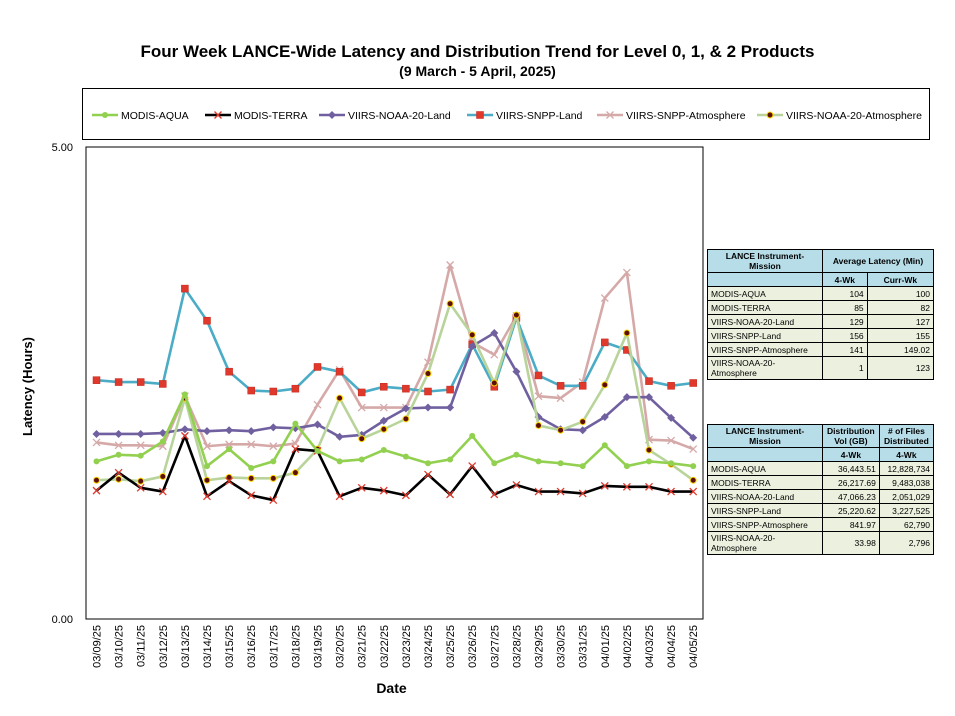 This screenshot has width=955, height=716. I want to click on dist-header-instrument: LANCE Instrument-Mission, so click(765, 436).